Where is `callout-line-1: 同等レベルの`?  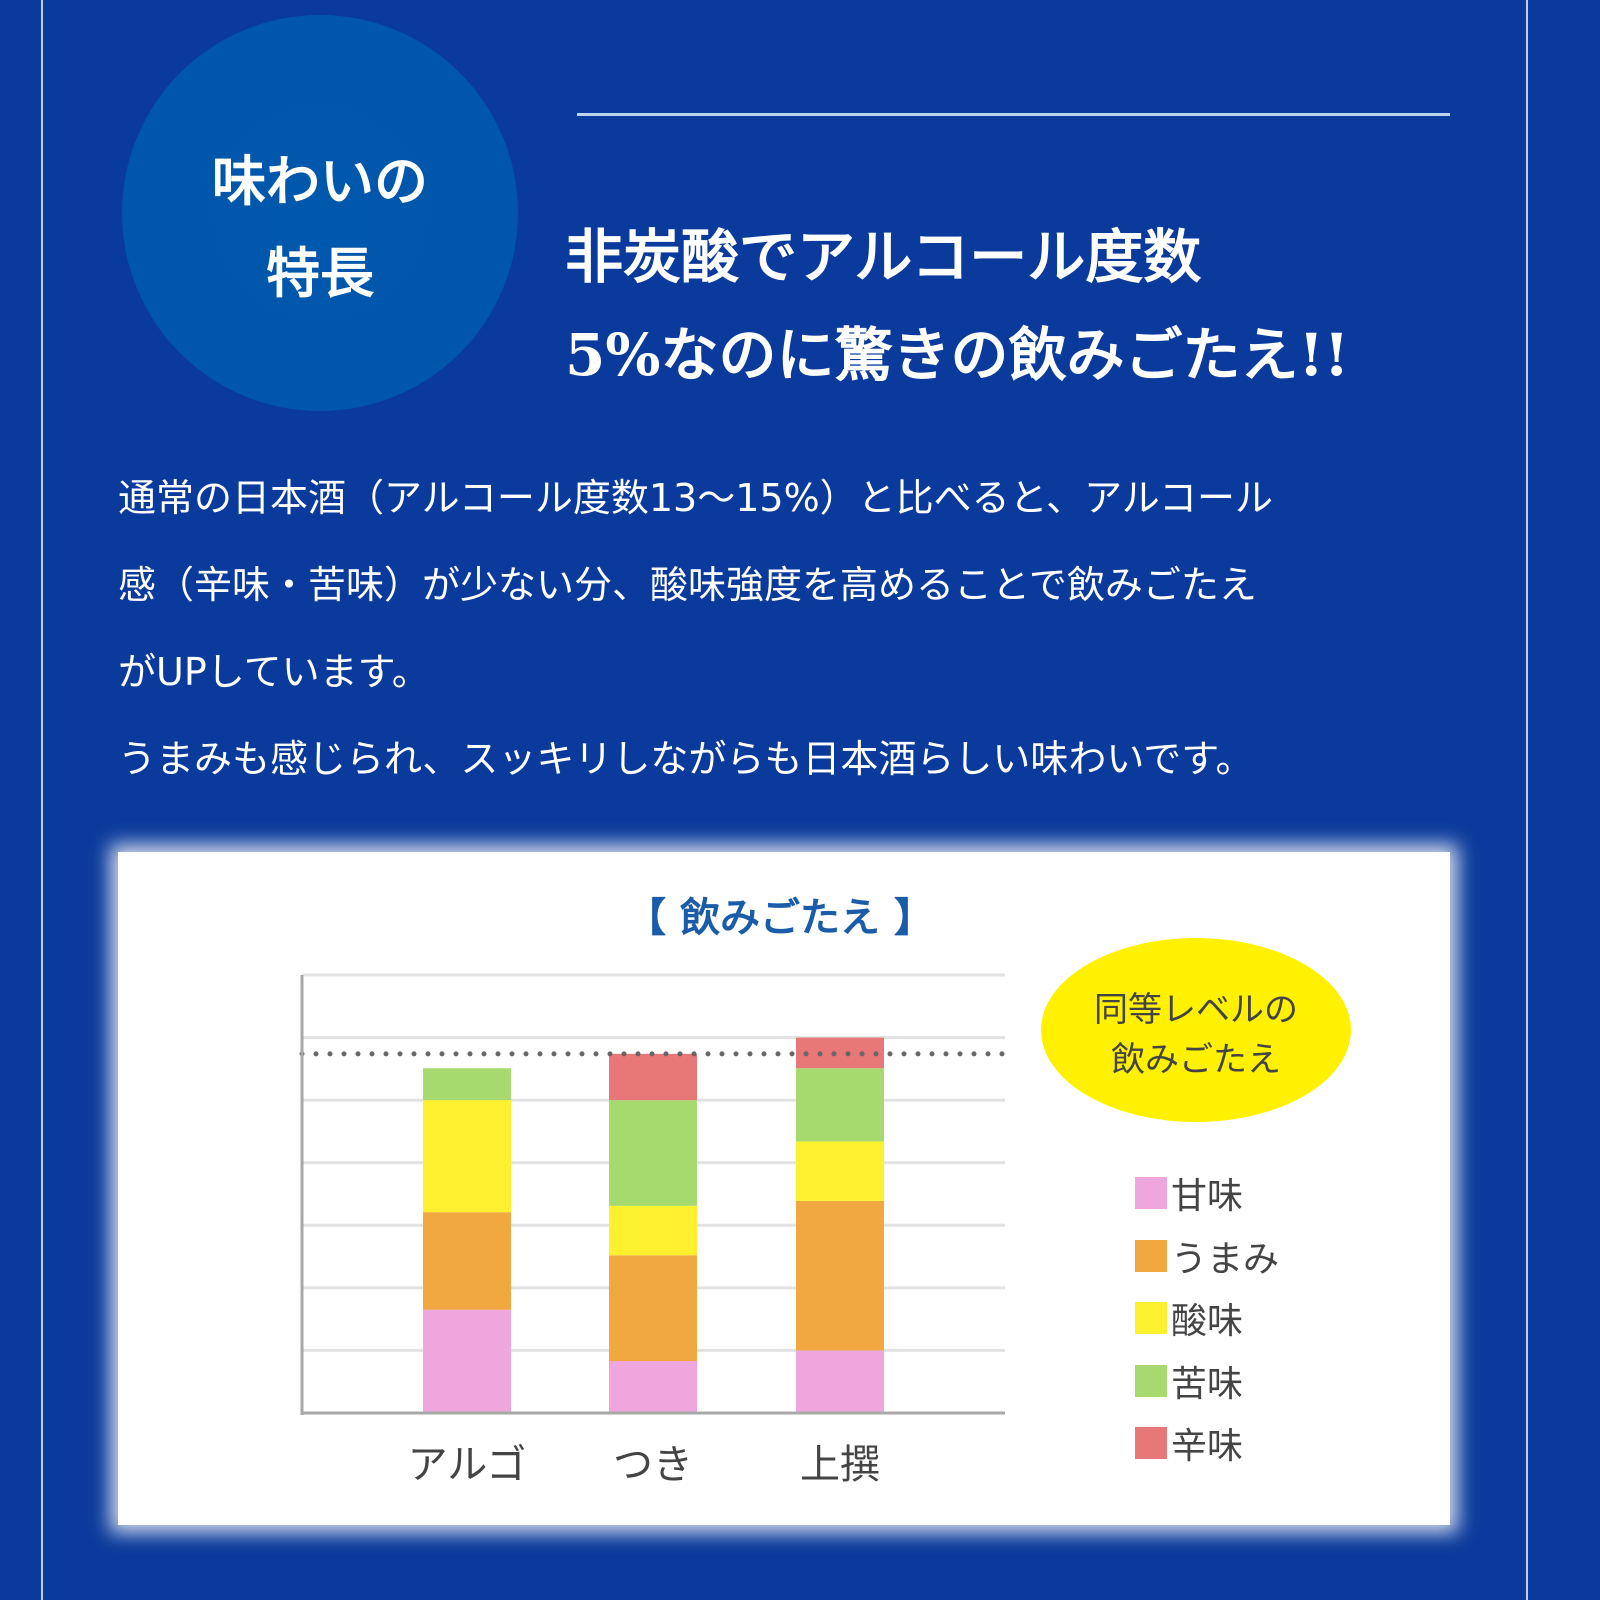 callout-line-1: 同等レベルの is located at coordinates (1196, 1010).